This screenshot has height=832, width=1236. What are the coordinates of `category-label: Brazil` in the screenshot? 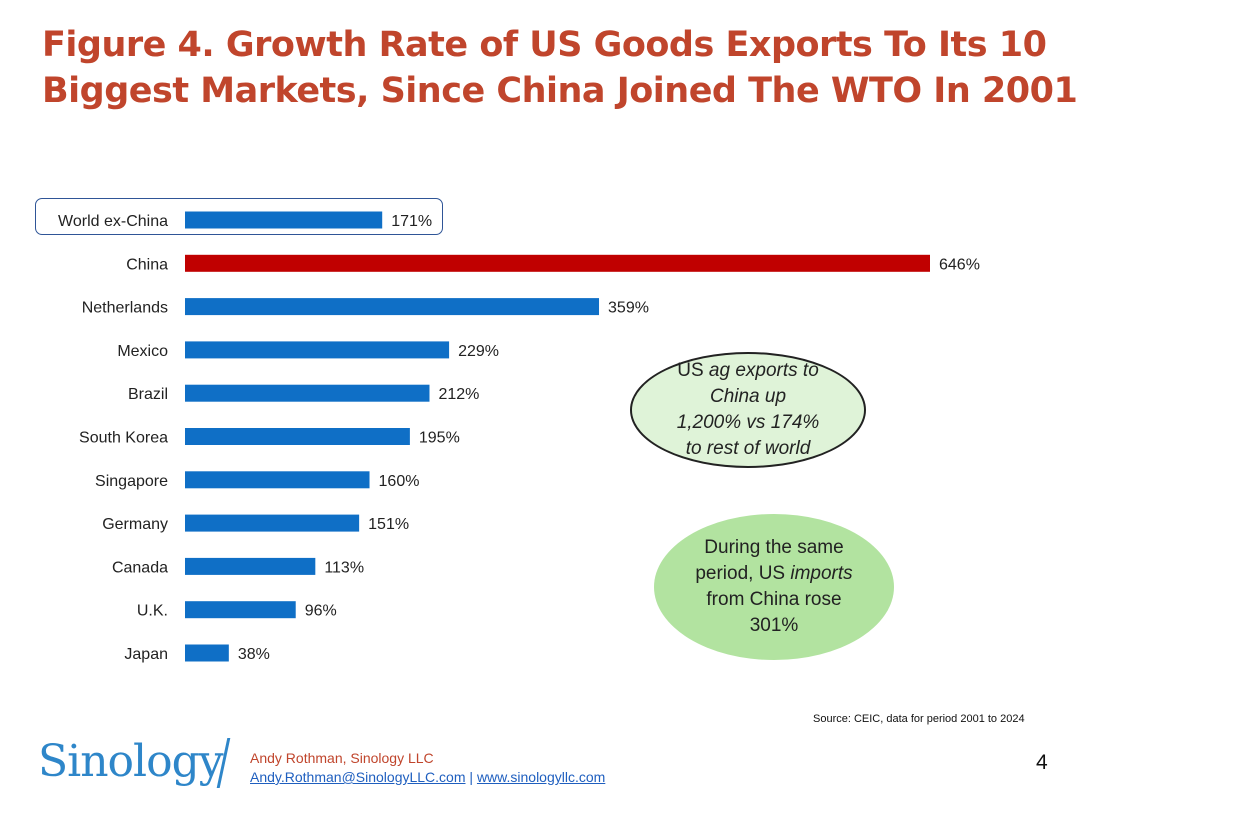 It's located at (148, 394).